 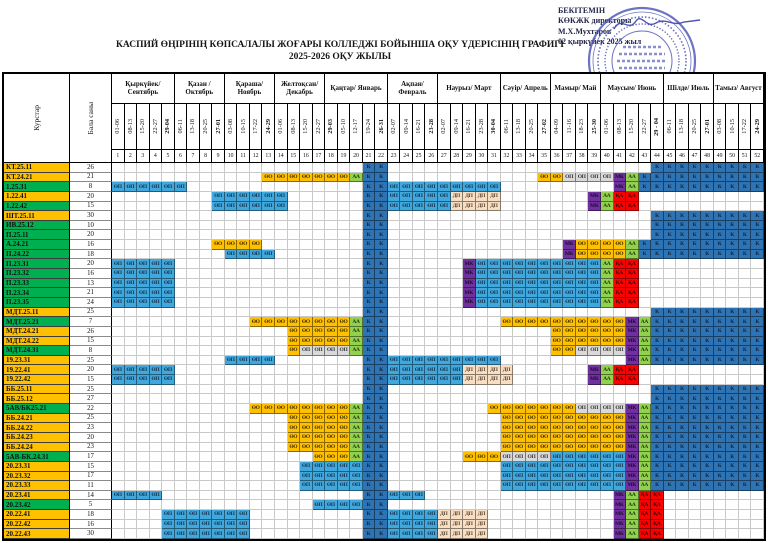 What do you see at coordinates (632, 341) in the screenshot?
I see `week-cell: МК` at bounding box center [632, 341].